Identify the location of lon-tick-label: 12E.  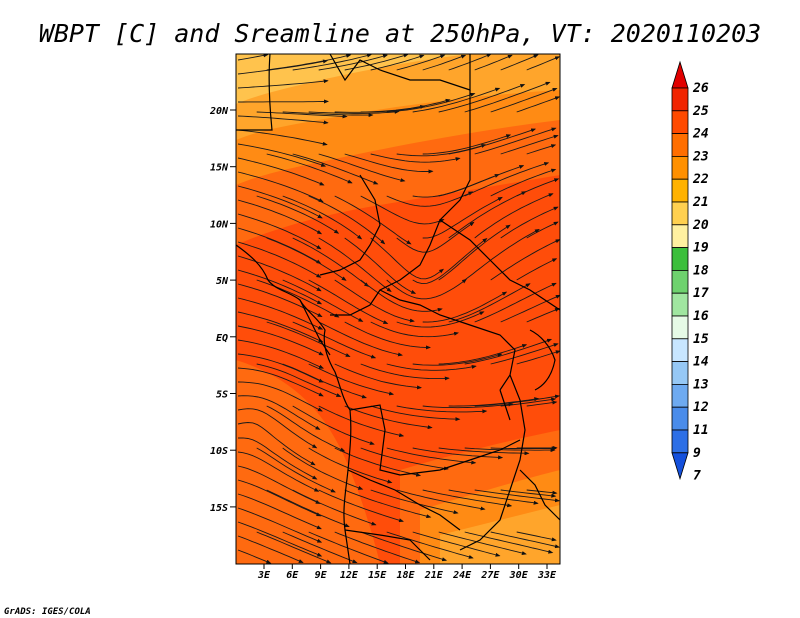
(349, 575).